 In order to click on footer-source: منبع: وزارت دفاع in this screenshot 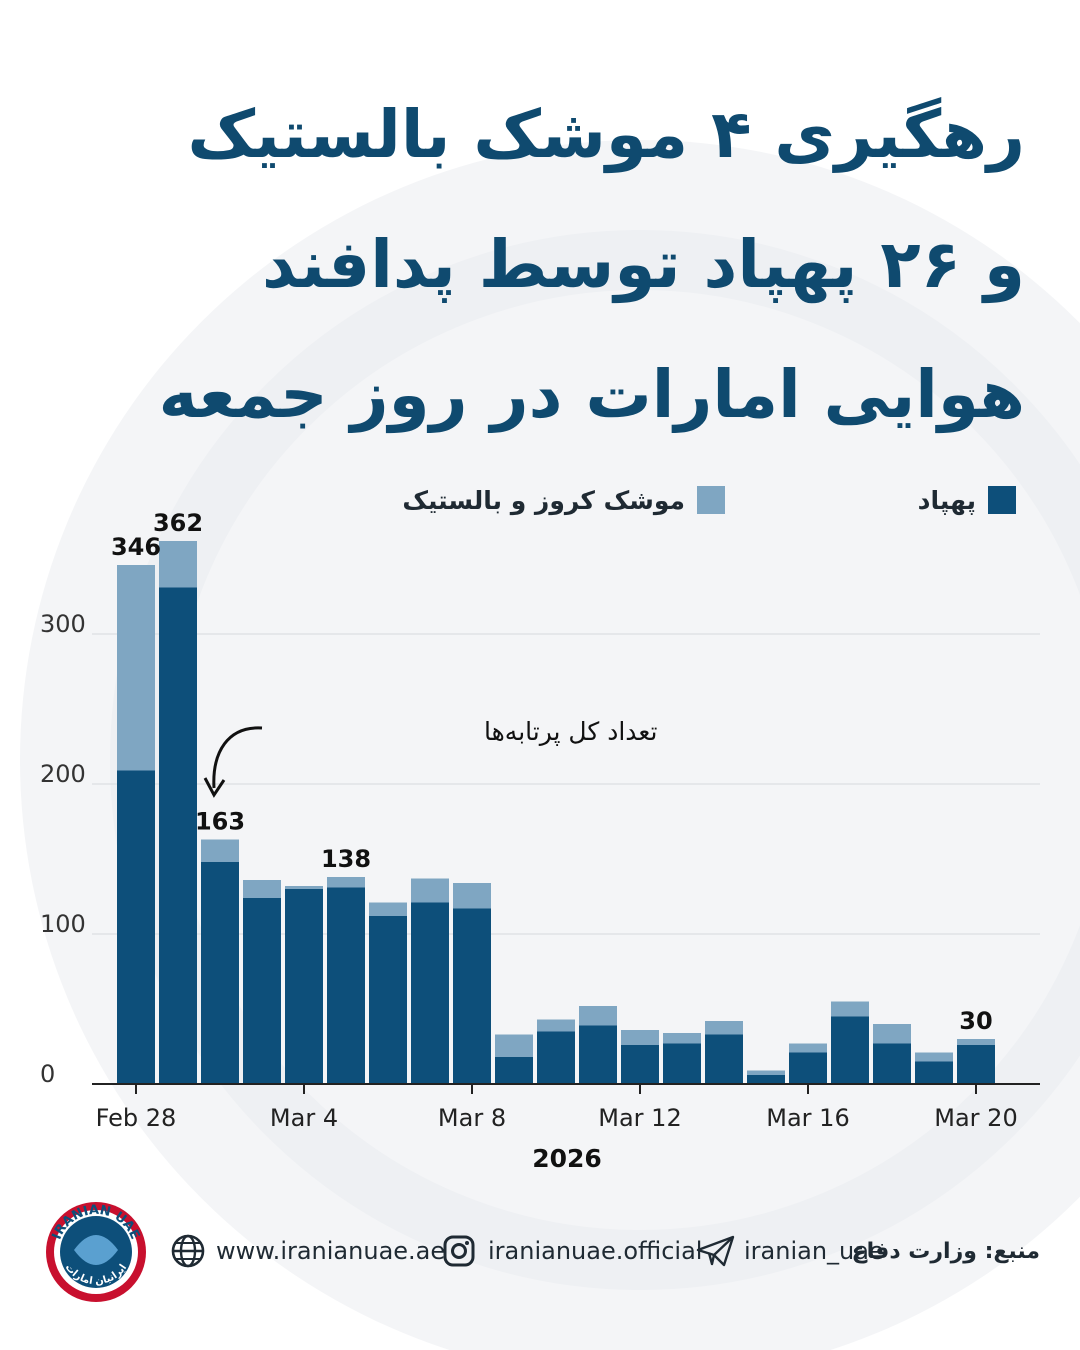, I will do `click(945, 1251)`.